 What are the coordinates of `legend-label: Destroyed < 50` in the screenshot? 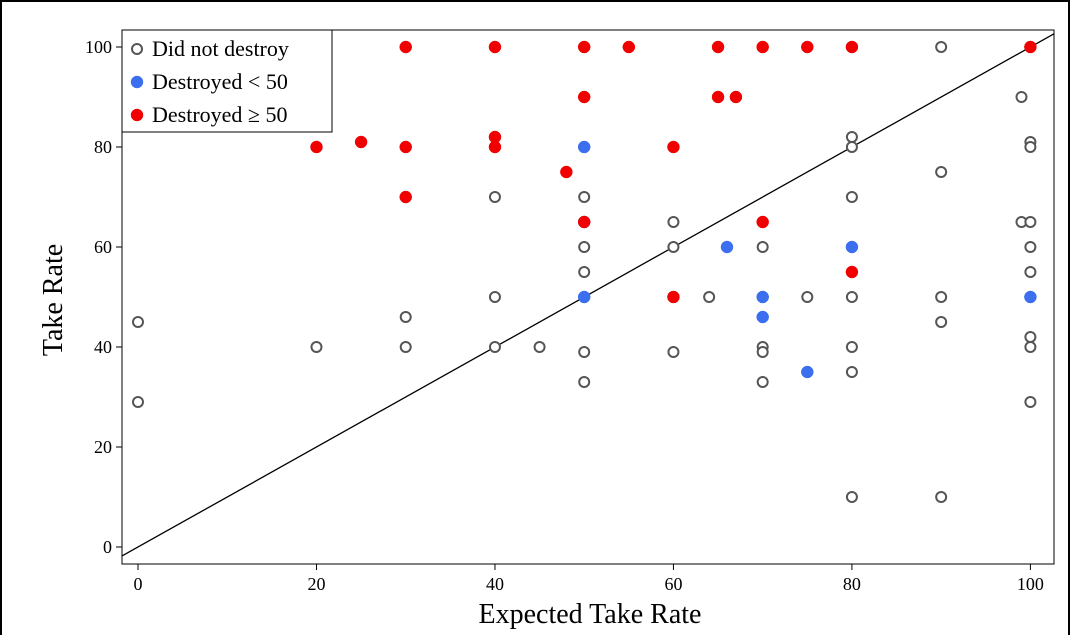 It's located at (220, 81).